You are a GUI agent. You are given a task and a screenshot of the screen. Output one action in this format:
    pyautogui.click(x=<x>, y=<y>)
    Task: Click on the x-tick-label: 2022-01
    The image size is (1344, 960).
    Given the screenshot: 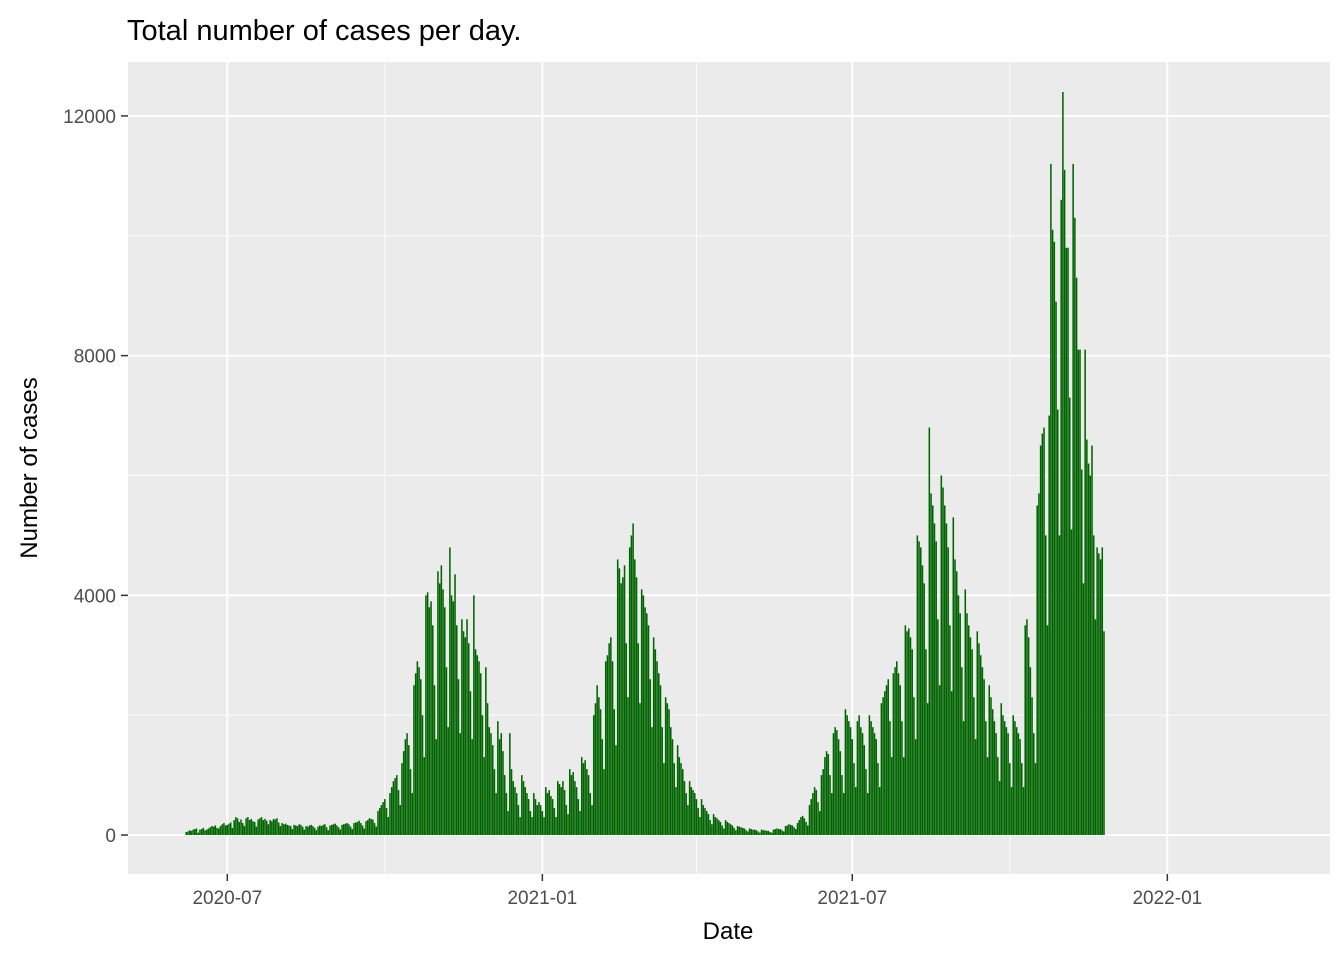 What is the action you would take?
    pyautogui.click(x=1167, y=898)
    